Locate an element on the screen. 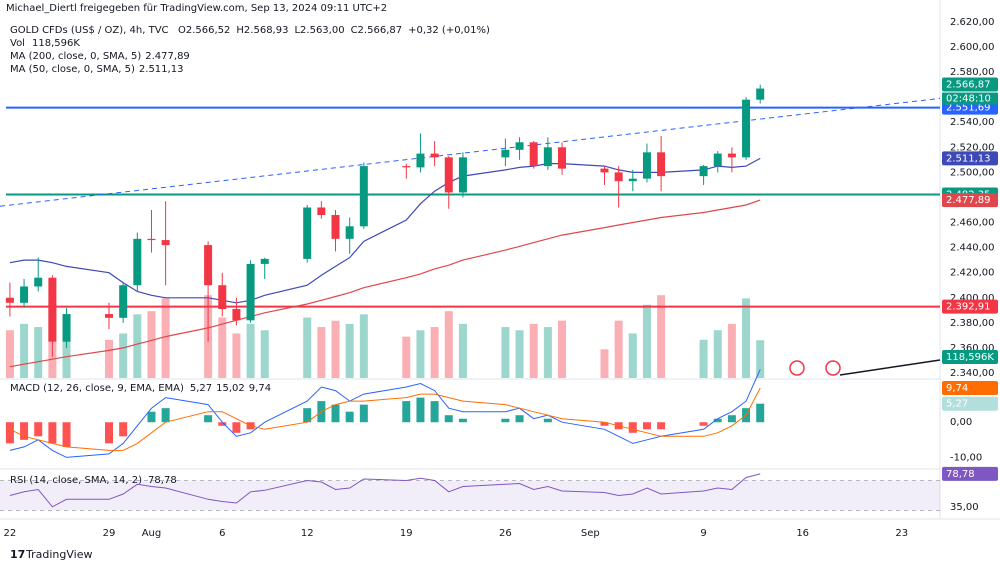 The width and height of the screenshot is (1000, 568). ma-tag: 2.477,89 is located at coordinates (968, 200).